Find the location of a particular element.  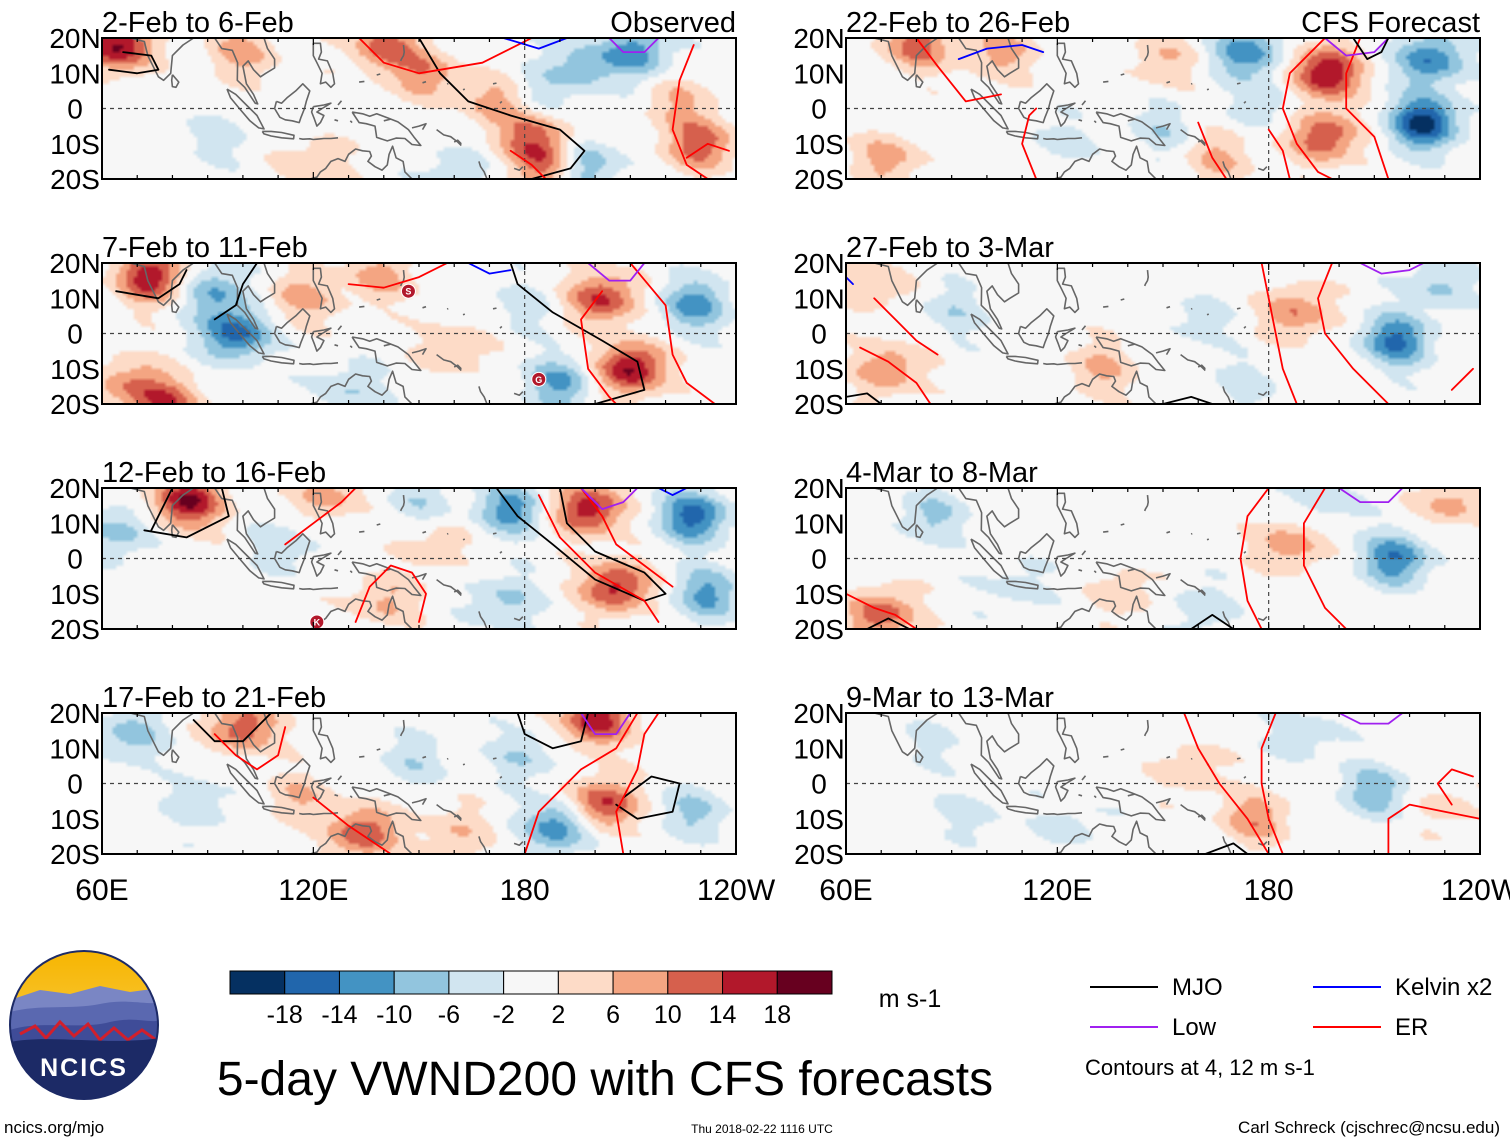

timestamp: Thu 2018-02-22 1116 UTC is located at coordinates (762, 1129).